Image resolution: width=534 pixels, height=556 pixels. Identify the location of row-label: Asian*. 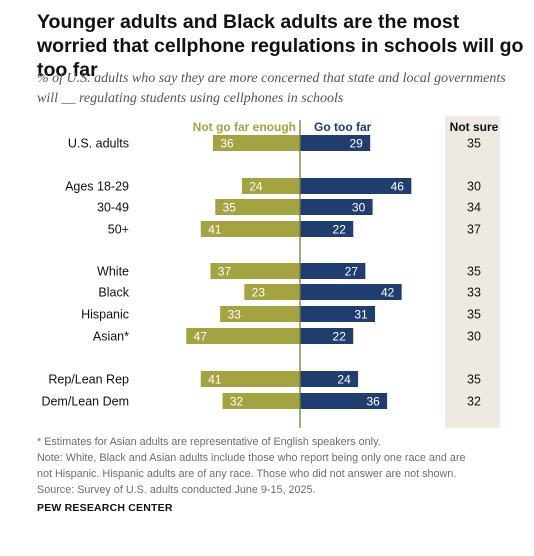
(111, 337).